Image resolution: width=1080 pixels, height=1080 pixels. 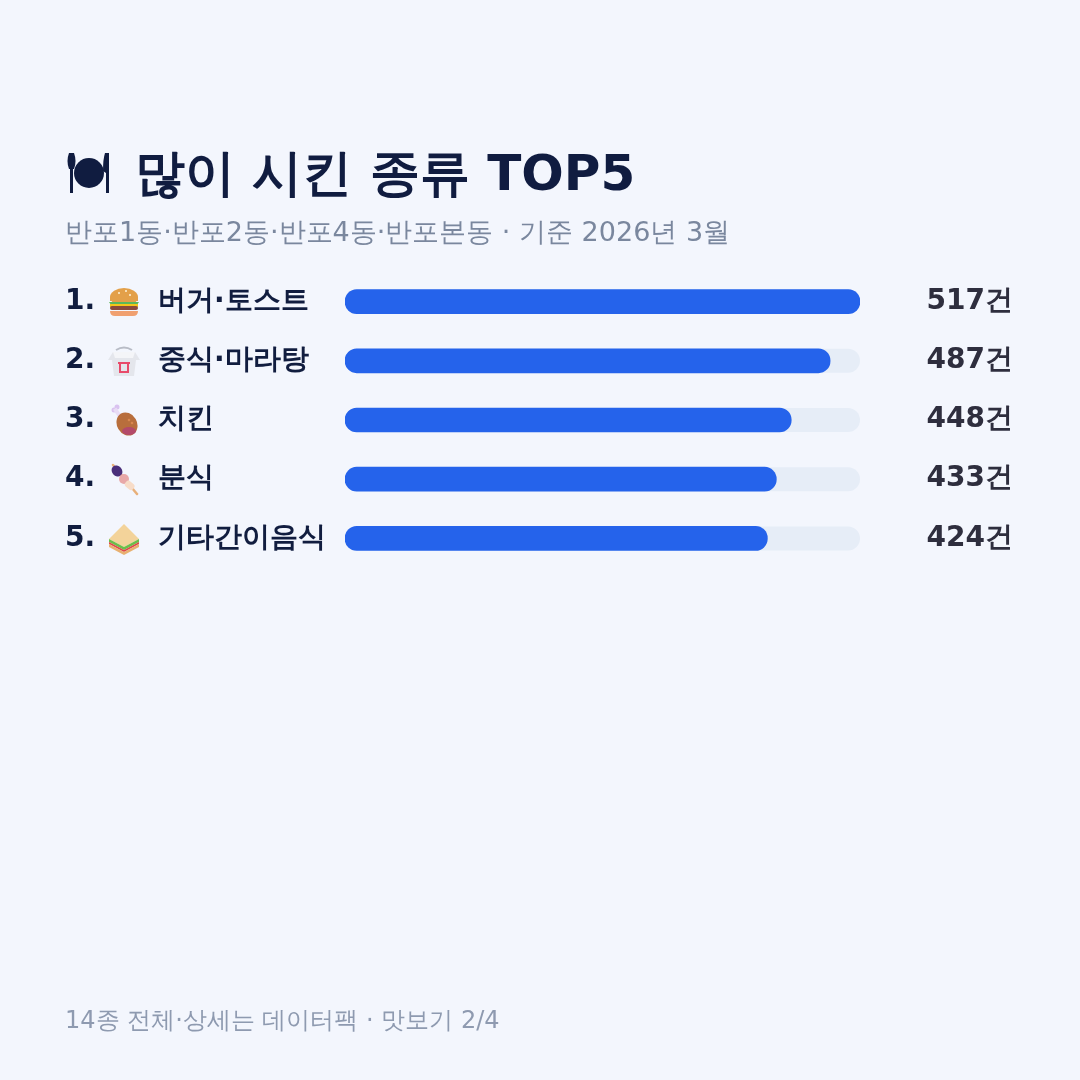 What do you see at coordinates (969, 477) in the screenshot?
I see `data-label: 433건` at bounding box center [969, 477].